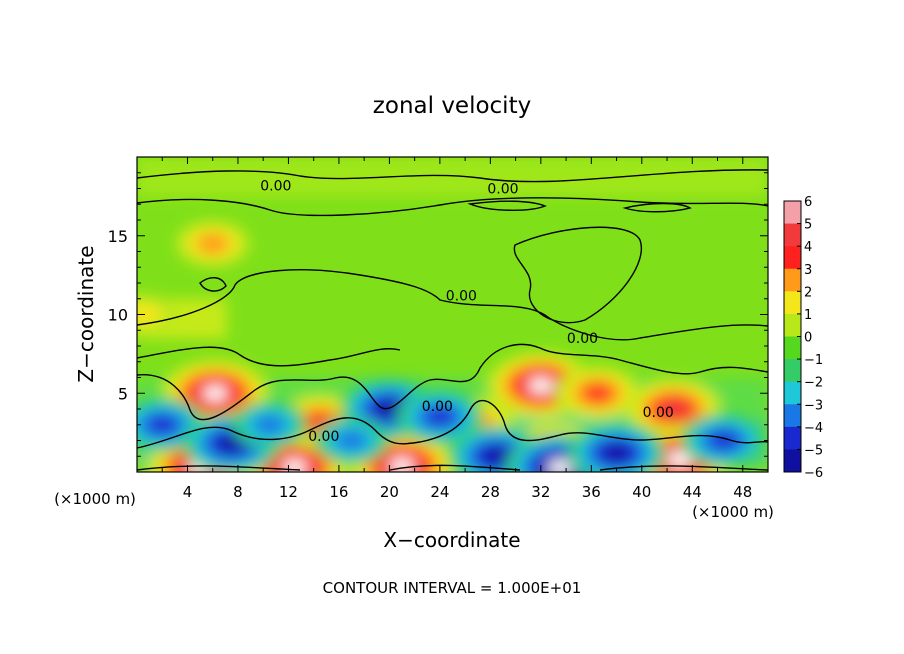 The height and width of the screenshot is (654, 904). I want to click on colorbar-label: −3, so click(813, 405).